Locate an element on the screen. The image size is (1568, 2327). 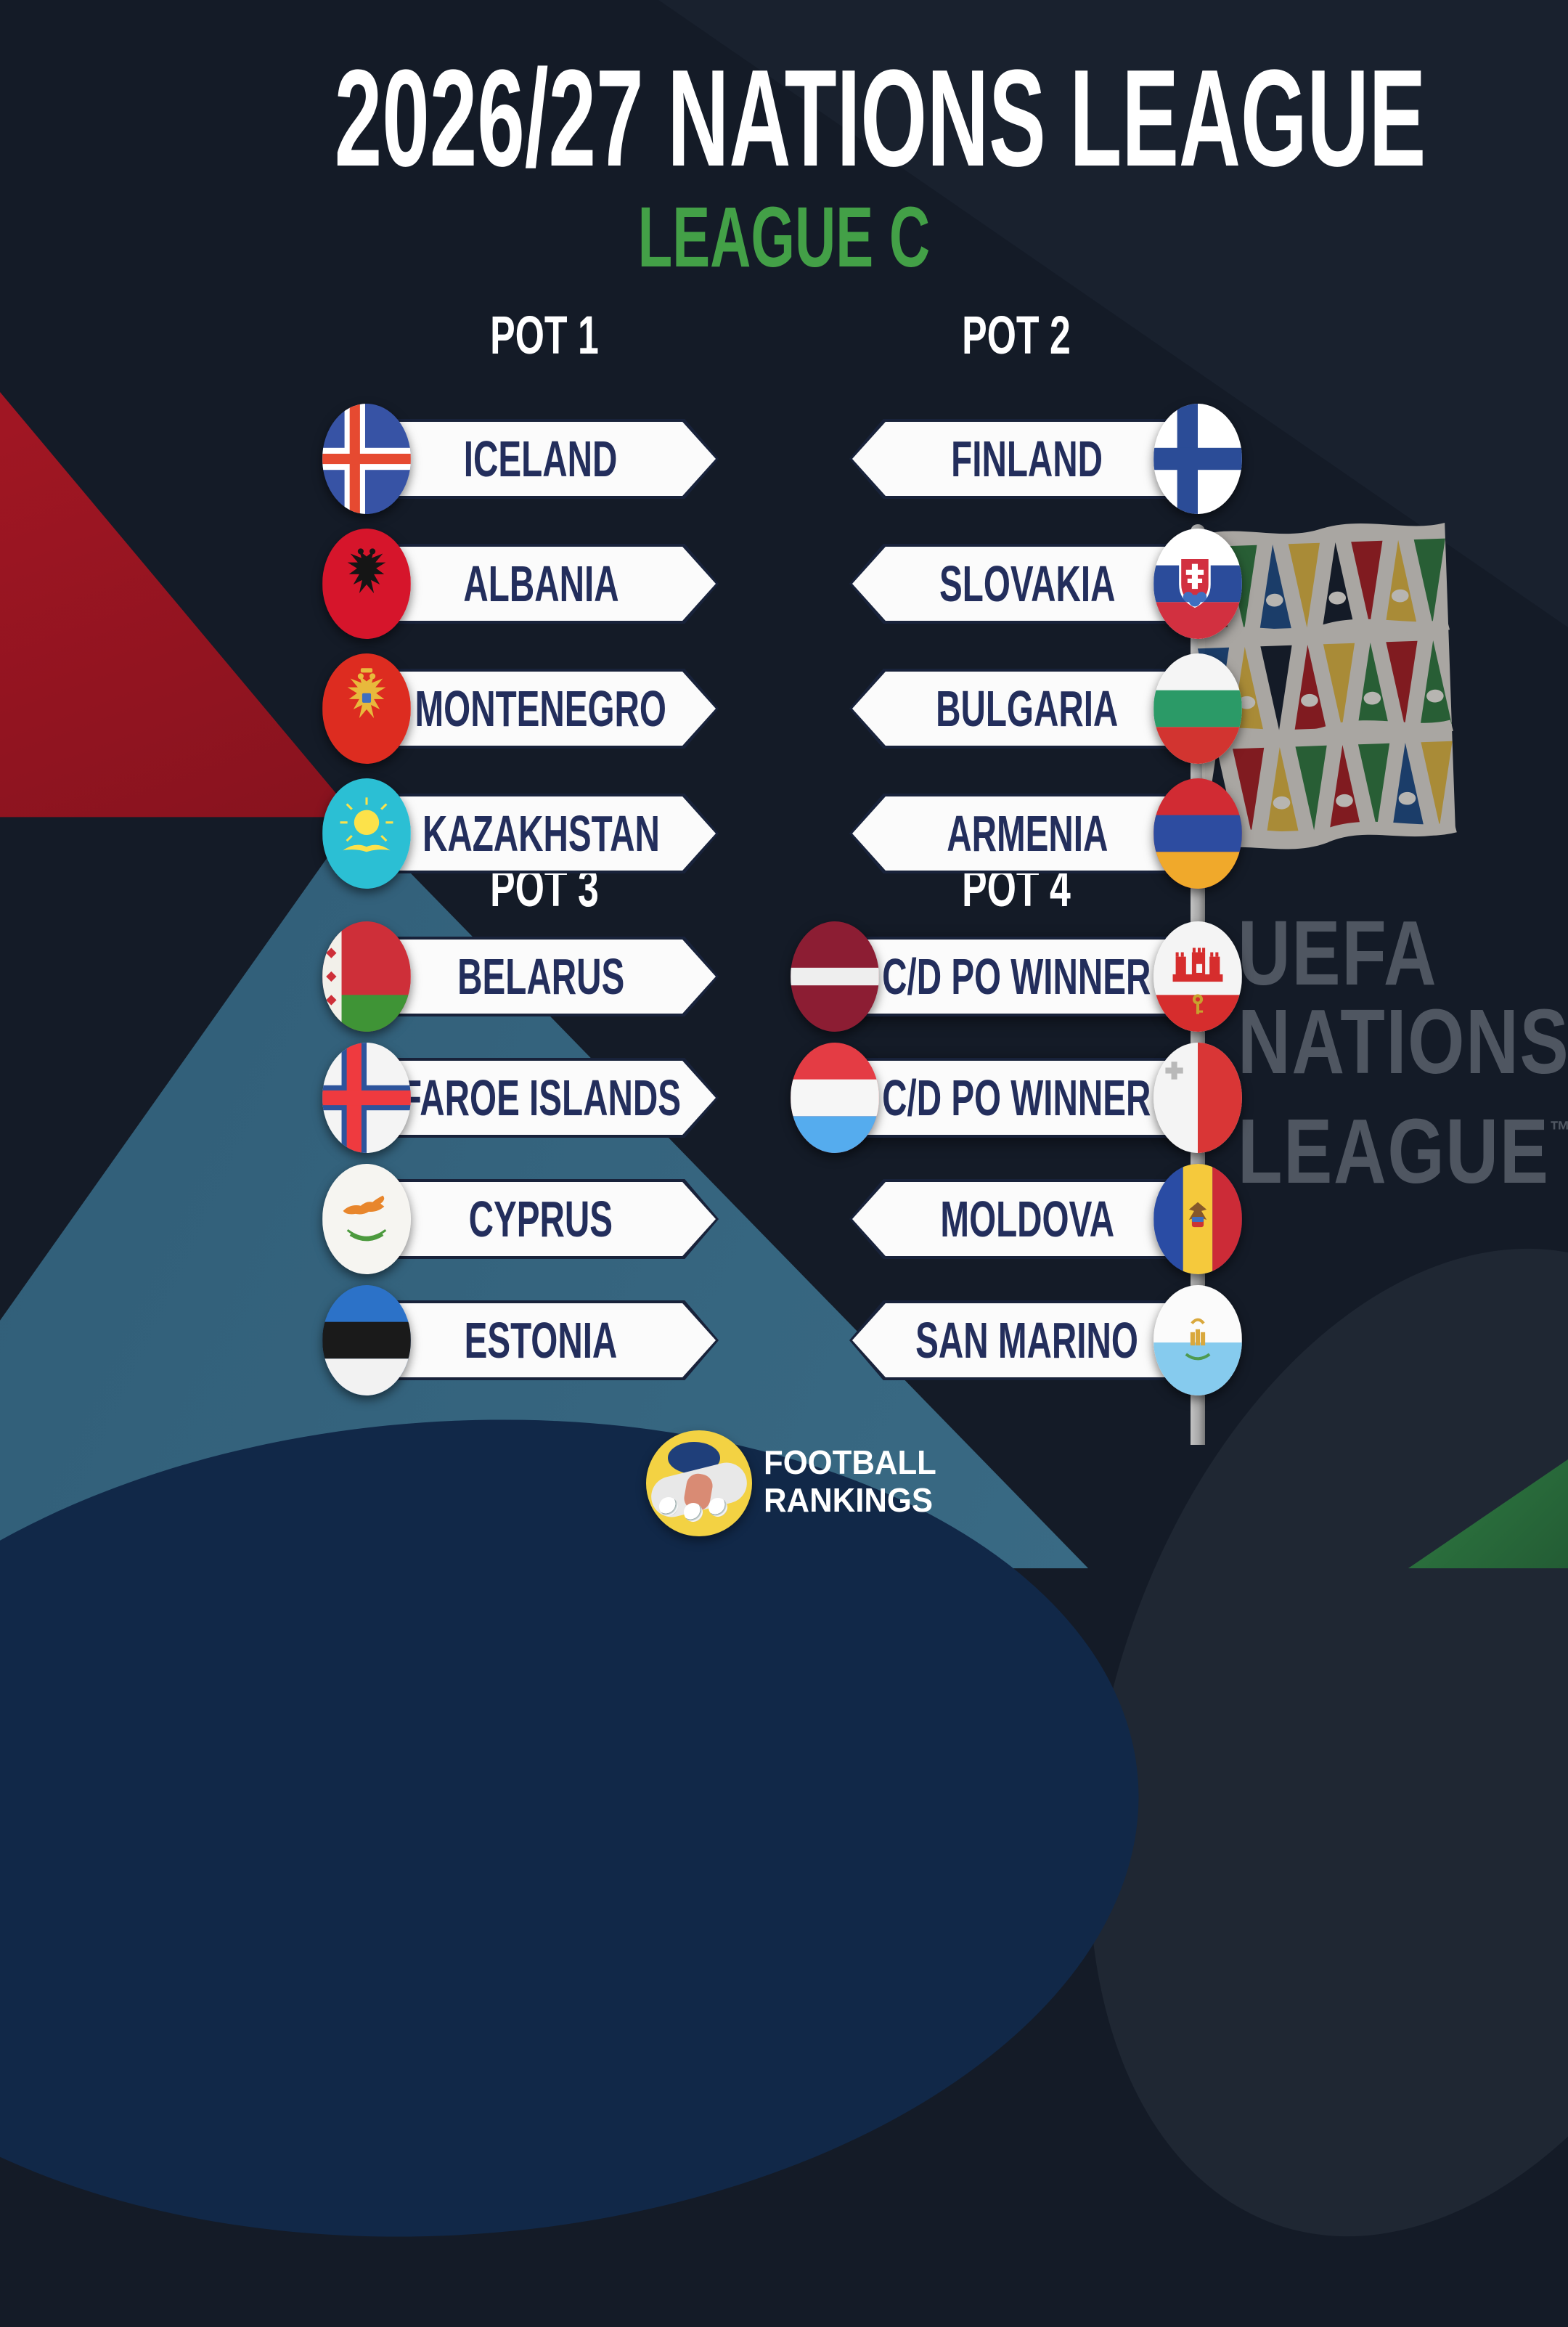
bulgaria-flag-icon is located at coordinates (1198, 708).